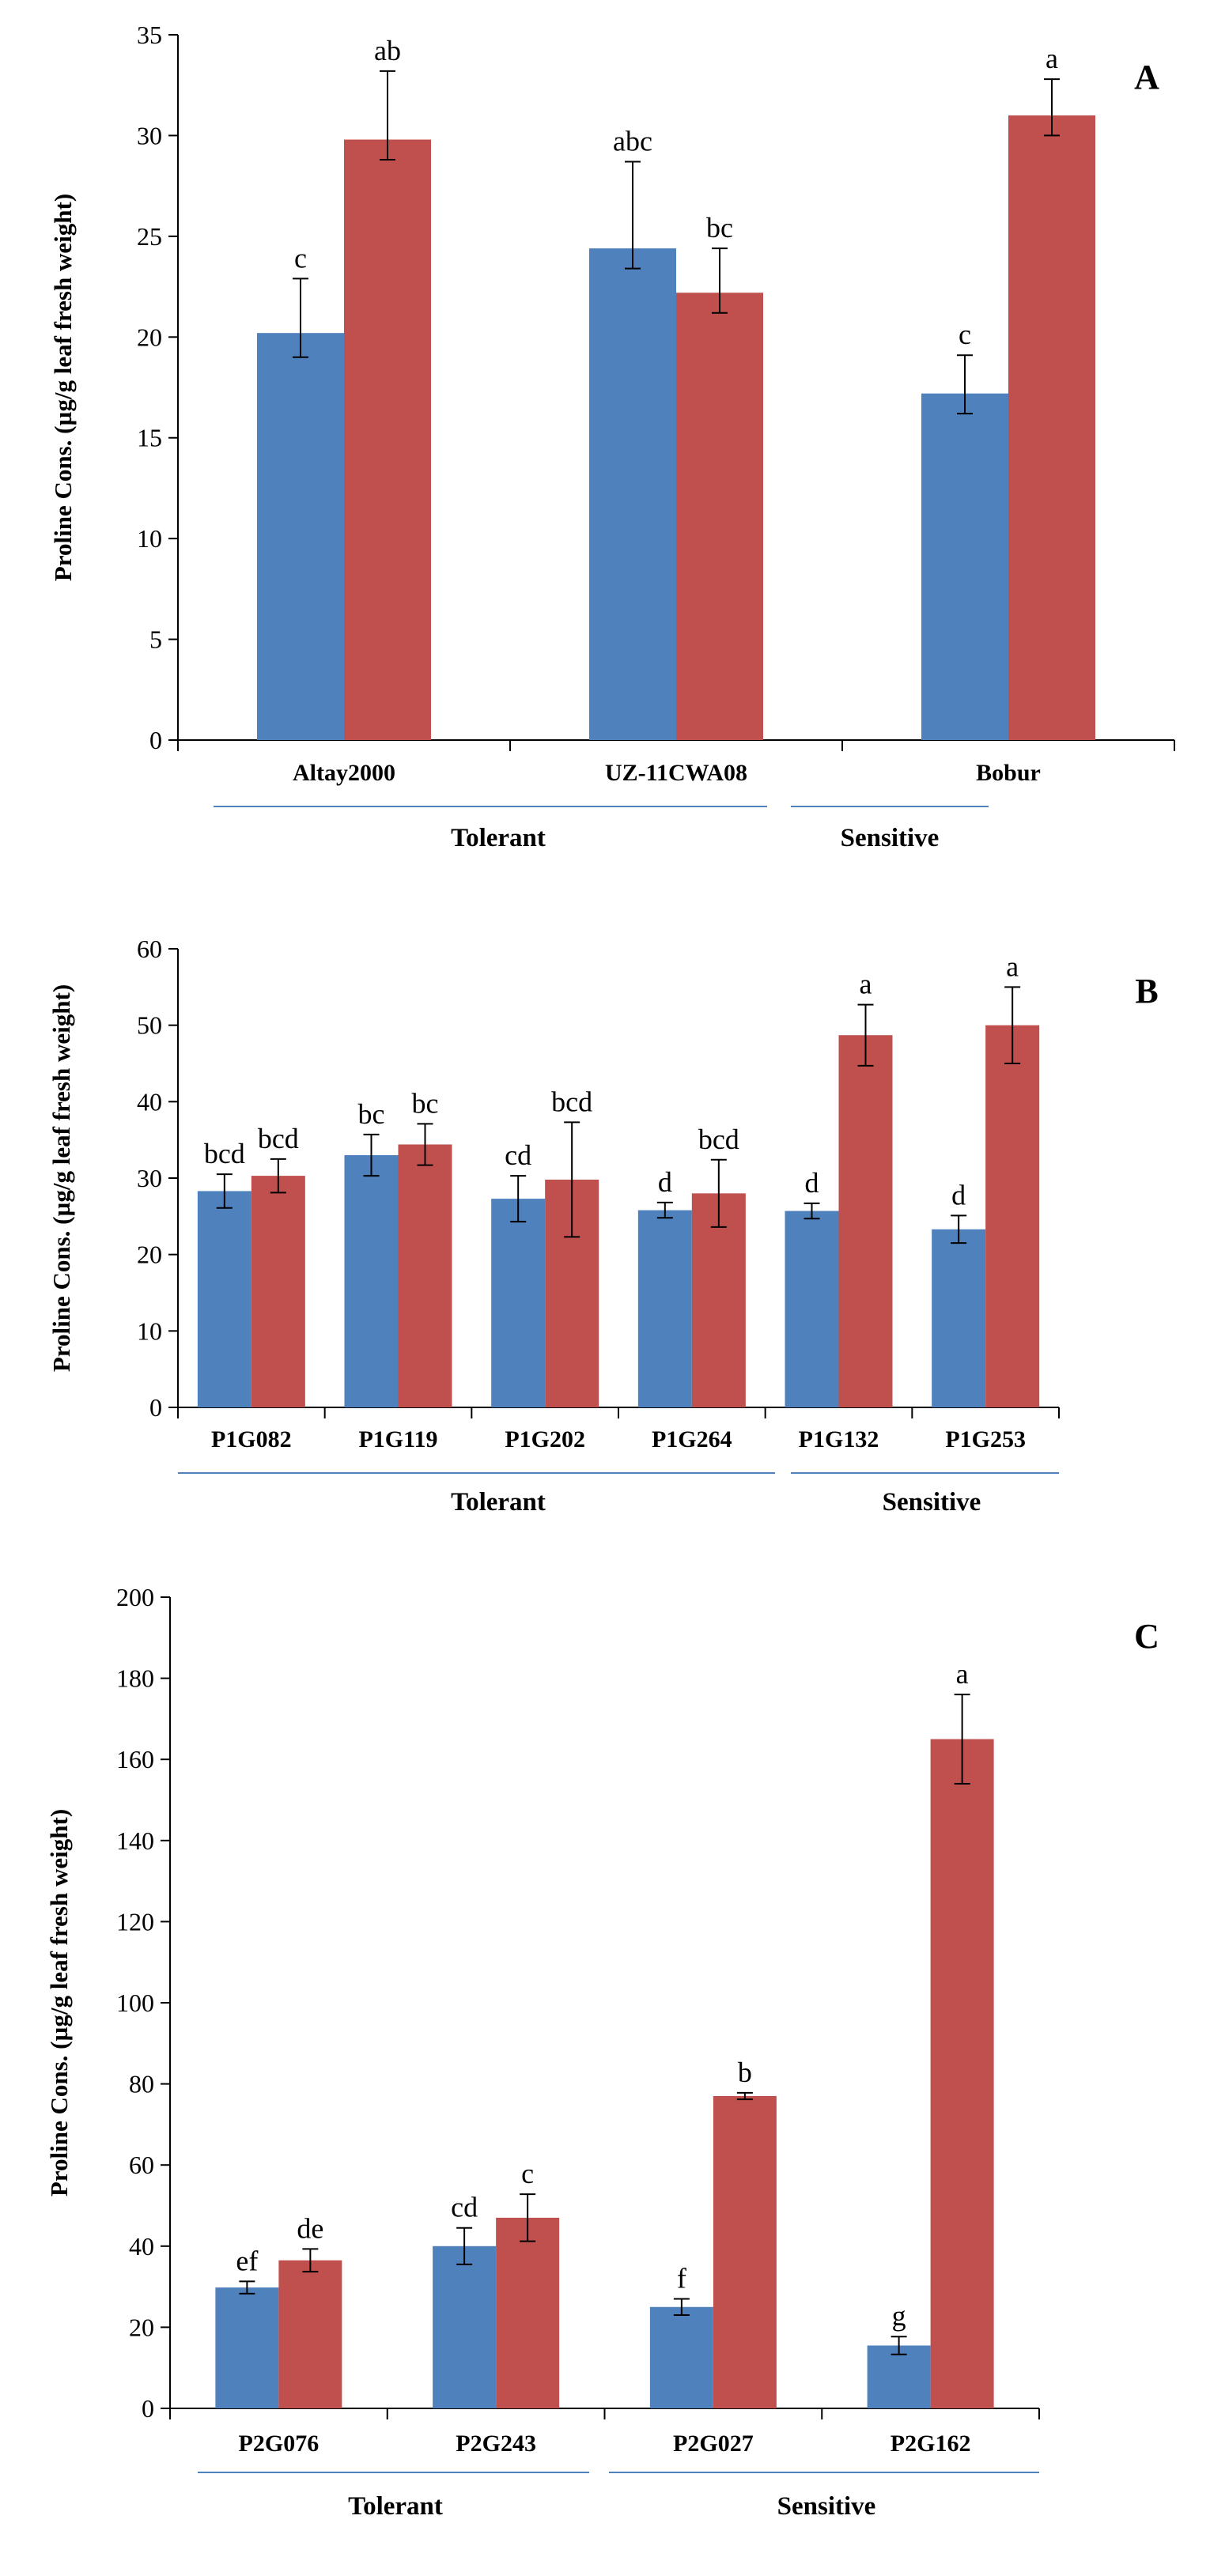 The height and width of the screenshot is (2576, 1210). Describe the element at coordinates (1146, 991) in the screenshot. I see `panel-label: B` at that location.